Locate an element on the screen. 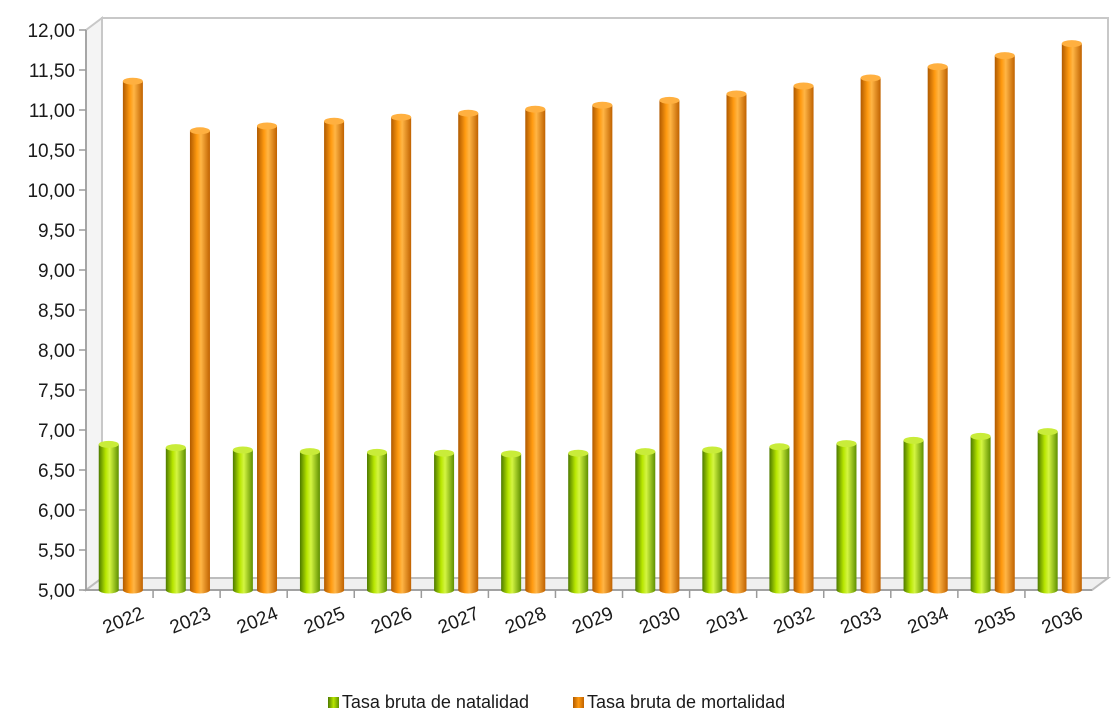 The height and width of the screenshot is (720, 1113). legend-swatch-mortalidad is located at coordinates (578, 702).